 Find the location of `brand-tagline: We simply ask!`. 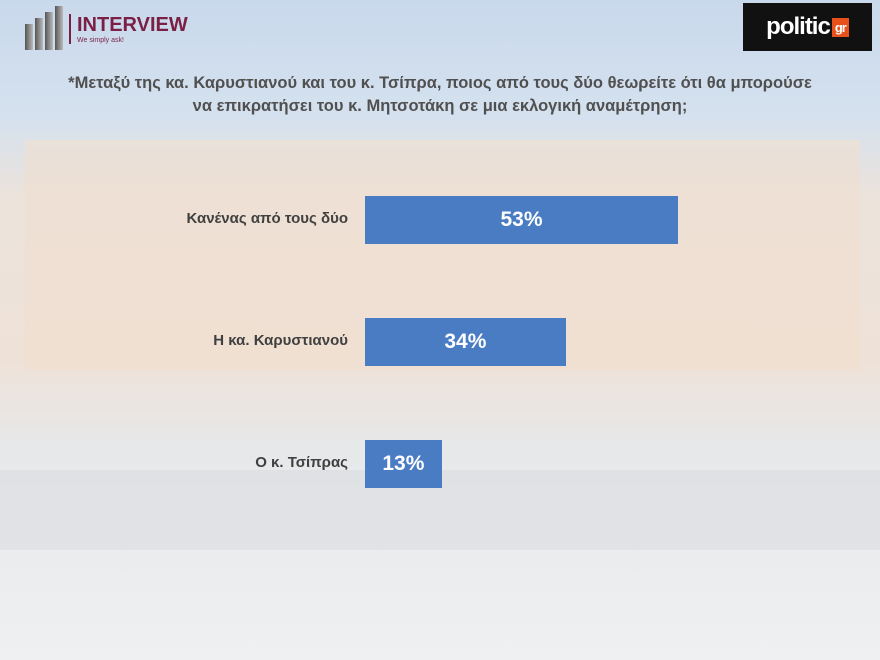

brand-tagline: We simply ask! is located at coordinates (100, 40).